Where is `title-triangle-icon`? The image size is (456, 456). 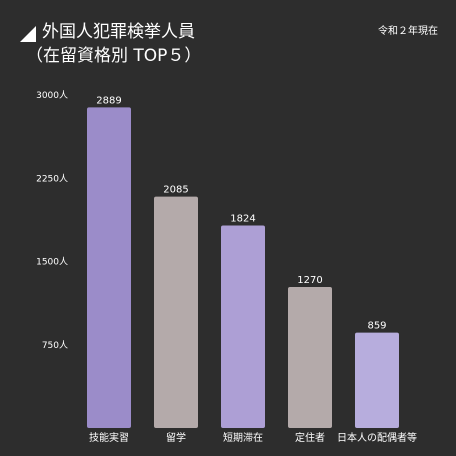
title-triangle-icon is located at coordinates (28, 34).